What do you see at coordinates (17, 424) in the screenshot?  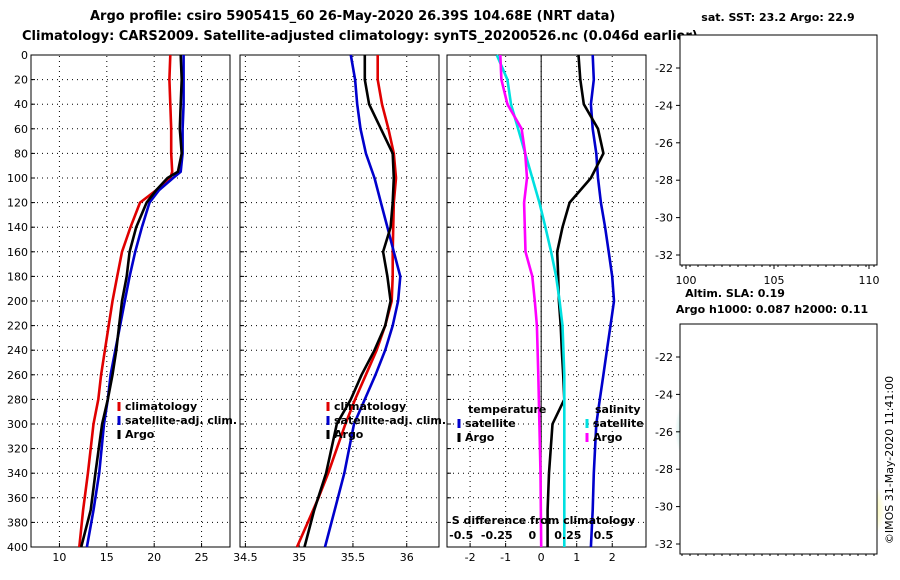 I see `depth-tick-label: 300` at bounding box center [17, 424].